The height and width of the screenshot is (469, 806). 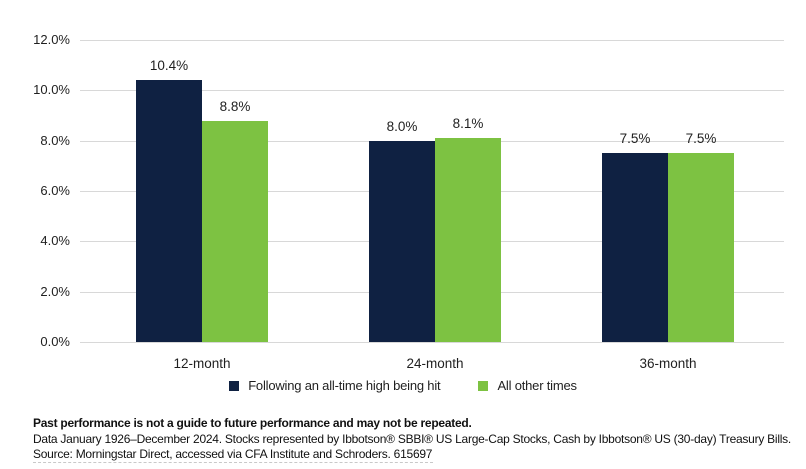 What do you see at coordinates (402, 126) in the screenshot?
I see `bar-value-label: 8.0%` at bounding box center [402, 126].